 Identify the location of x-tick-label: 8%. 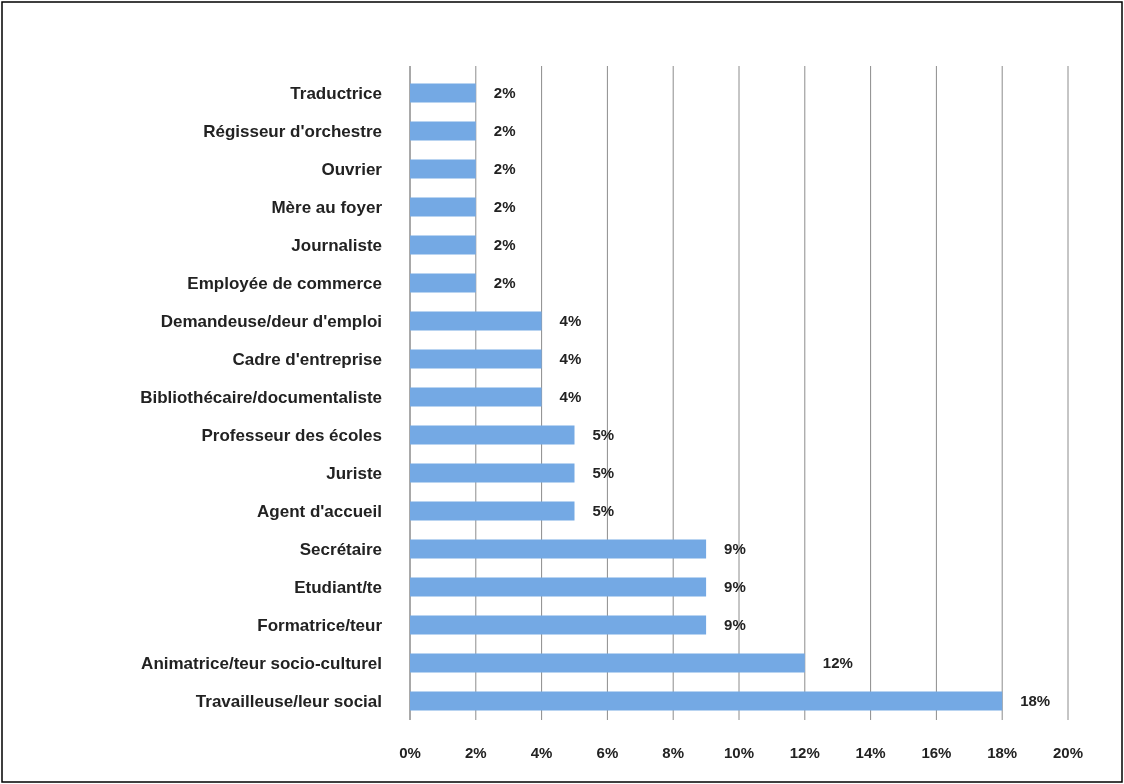
(673, 752).